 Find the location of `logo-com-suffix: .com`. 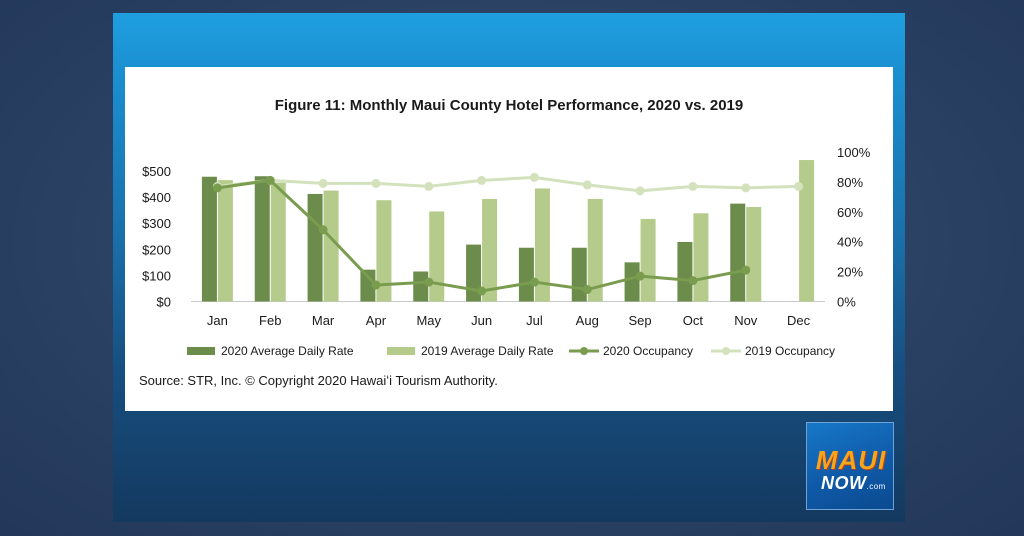

logo-com-suffix: .com is located at coordinates (876, 486).